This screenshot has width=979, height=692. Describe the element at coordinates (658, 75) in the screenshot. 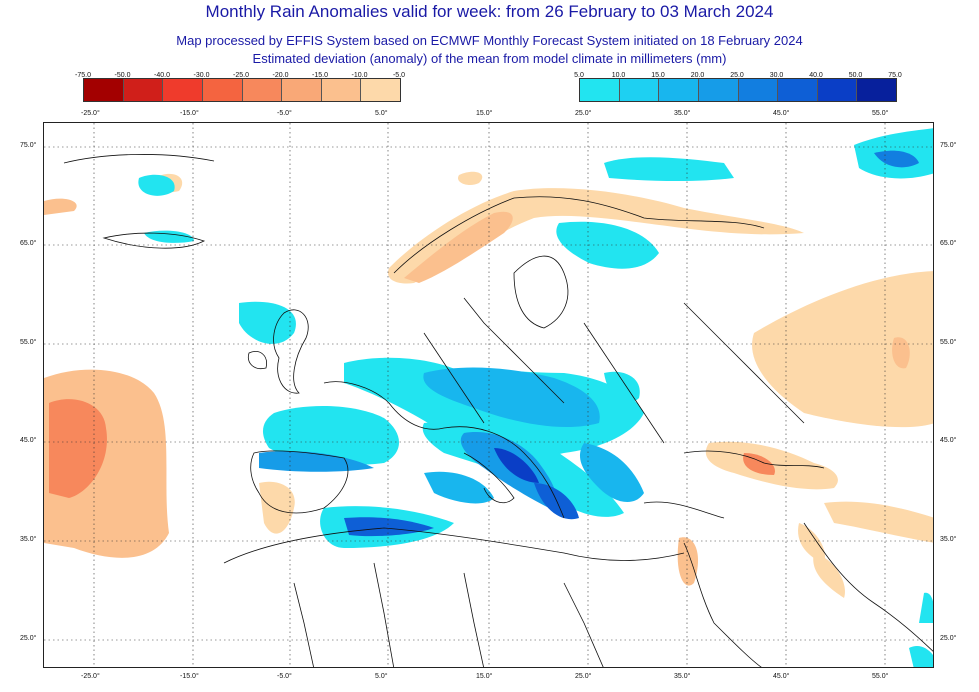

I see `legend-label: 15.0` at that location.